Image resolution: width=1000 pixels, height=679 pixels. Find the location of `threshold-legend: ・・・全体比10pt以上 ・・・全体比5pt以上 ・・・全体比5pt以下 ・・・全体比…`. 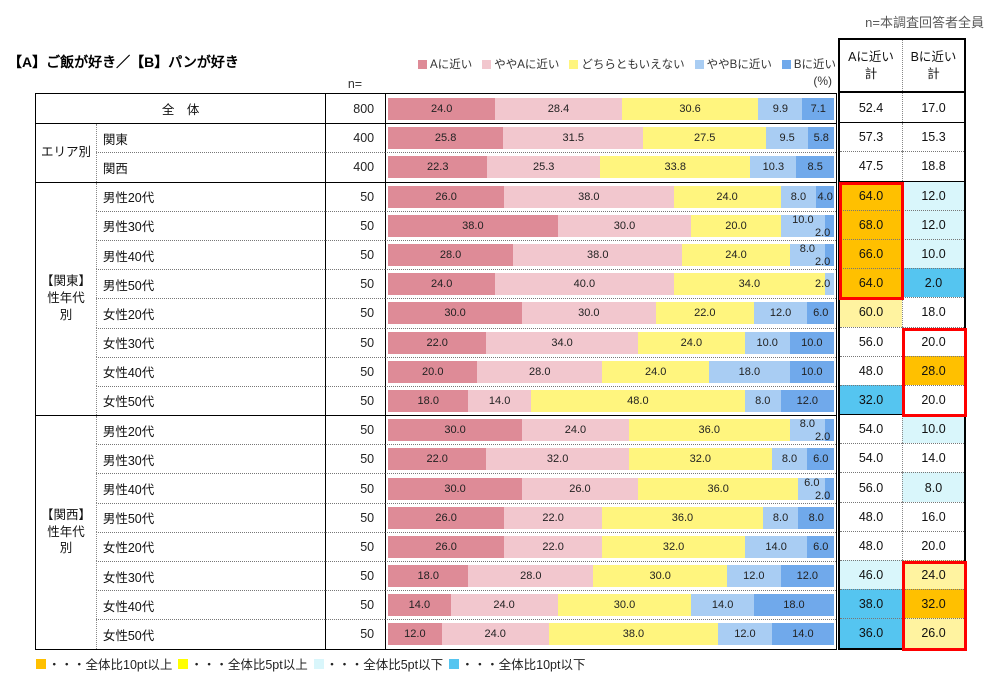

threshold-legend: ・・・全体比10pt以上 ・・・全体比5pt以上 ・・・全体比5pt以下 ・・・全体比… is located at coordinates (310, 663).